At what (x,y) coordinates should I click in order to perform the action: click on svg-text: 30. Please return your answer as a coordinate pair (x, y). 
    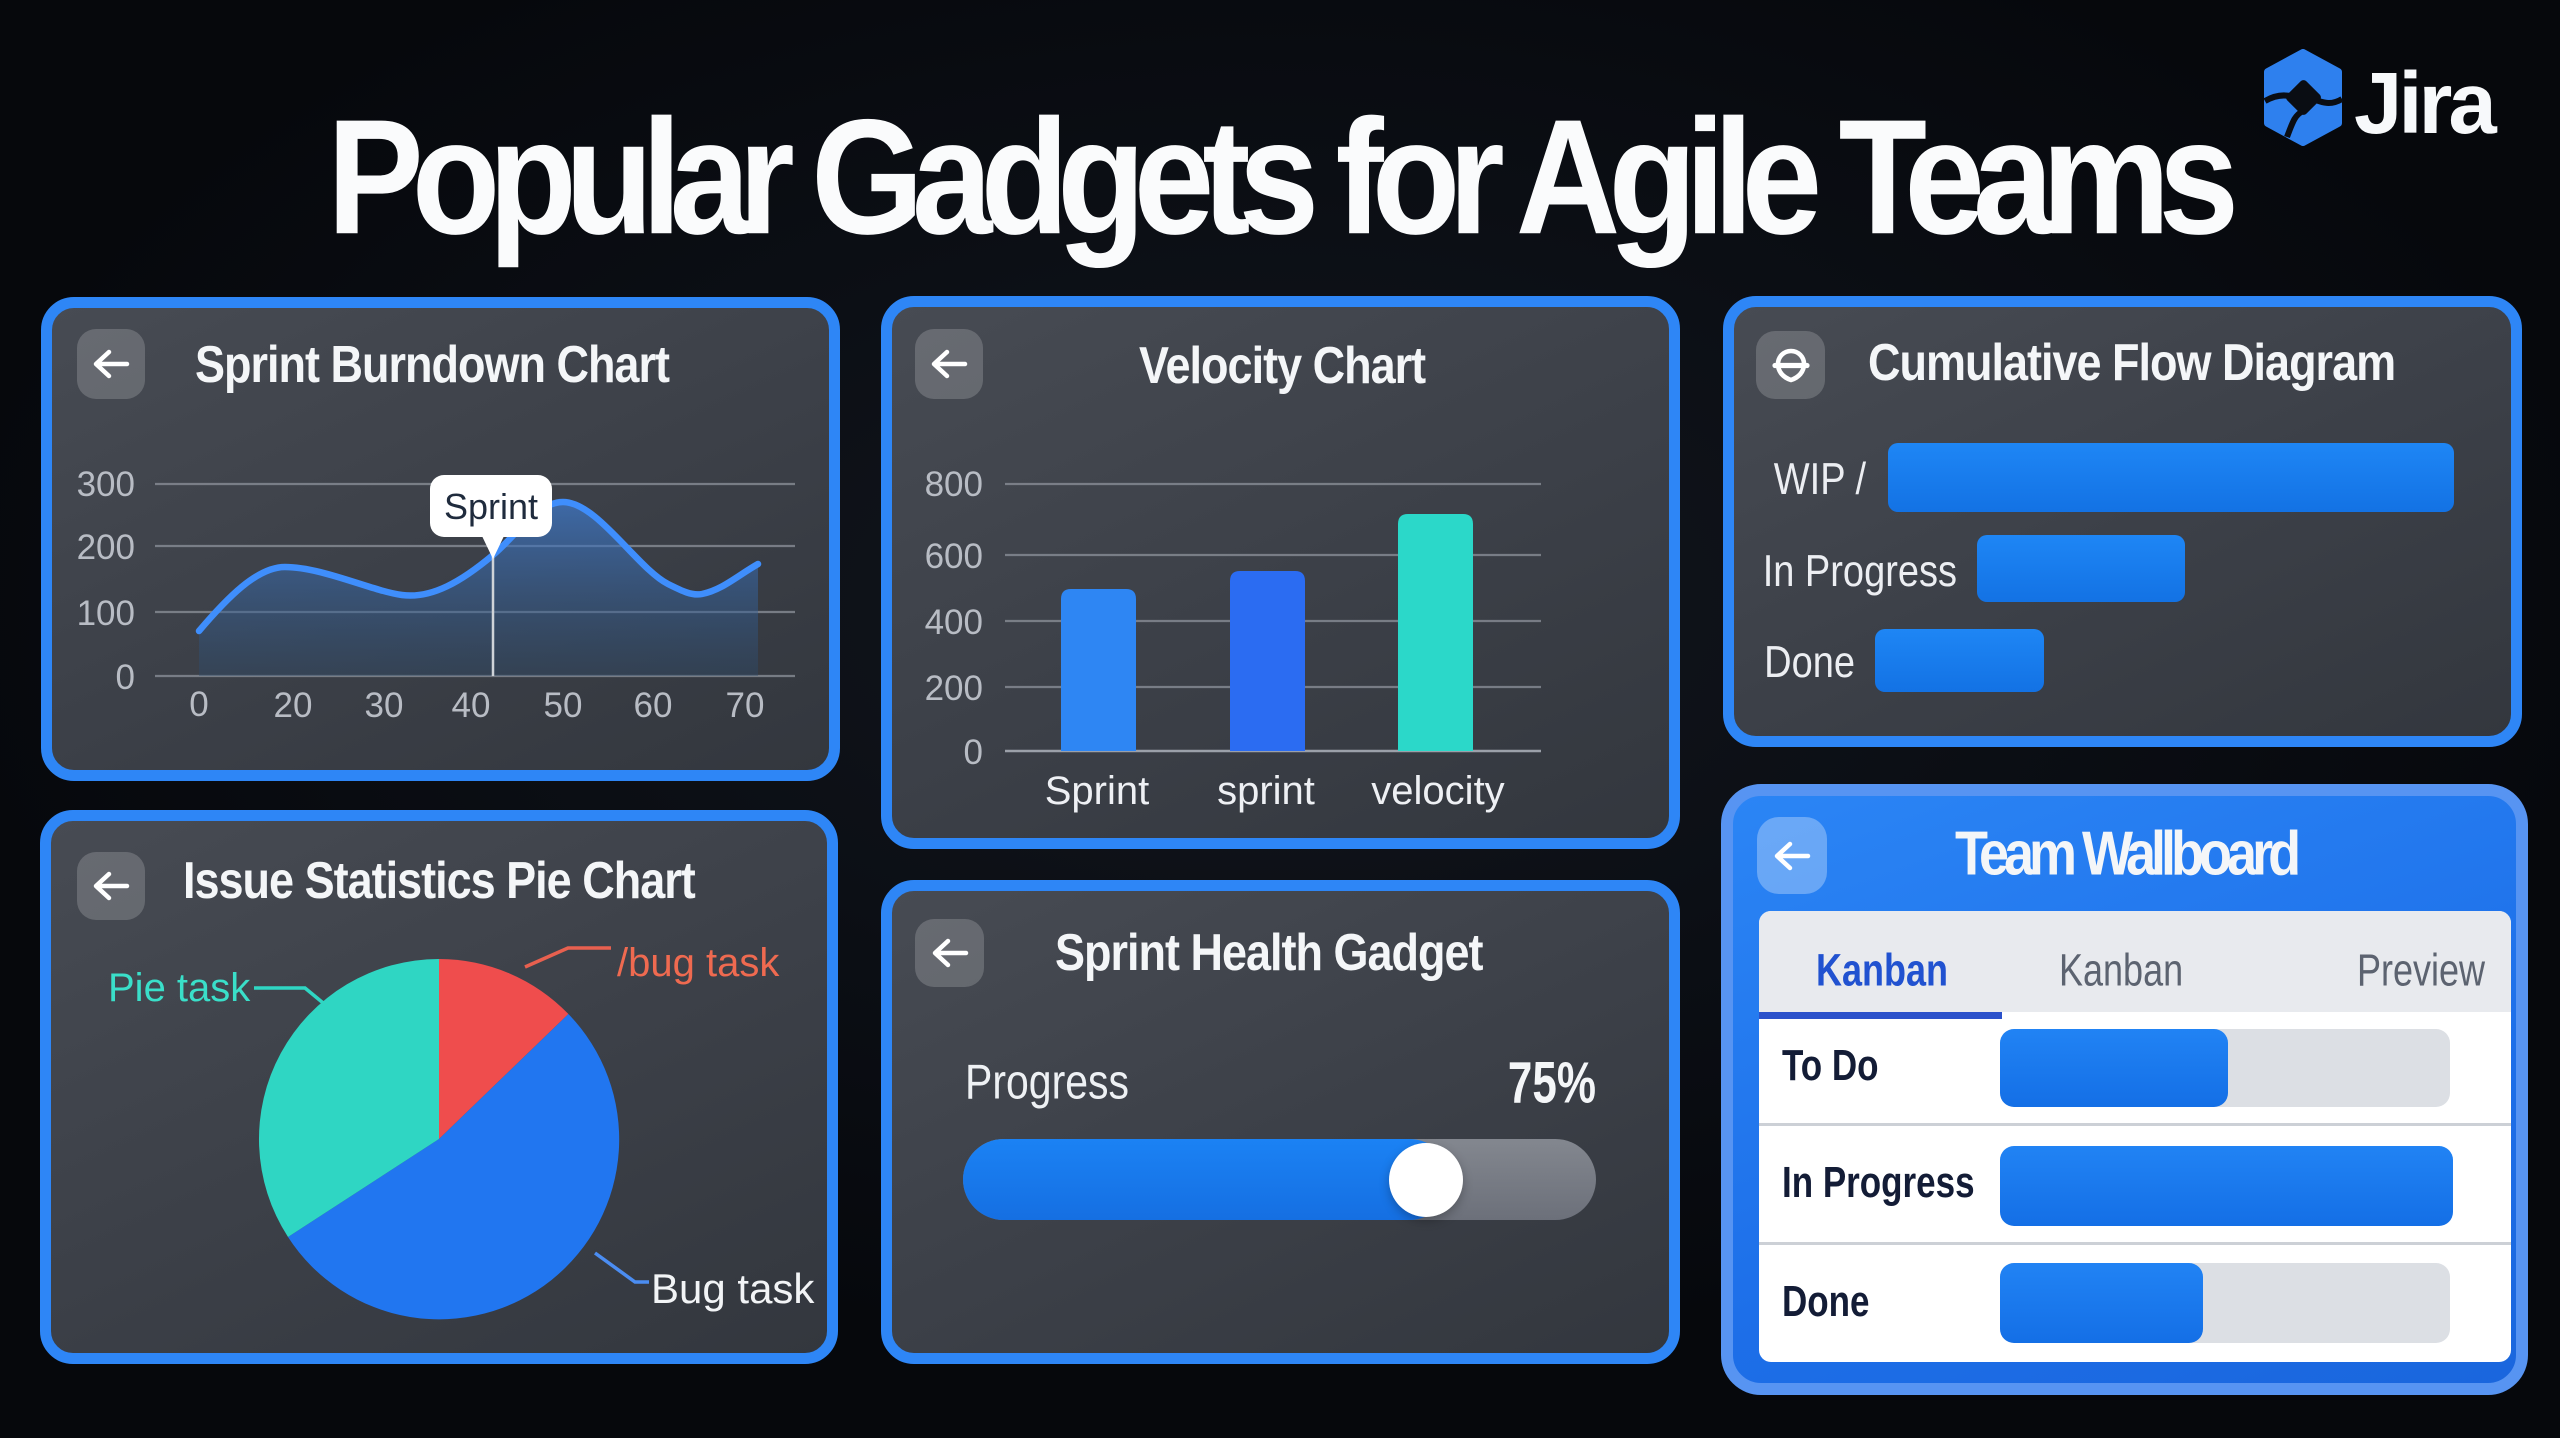
    Looking at the image, I should click on (384, 705).